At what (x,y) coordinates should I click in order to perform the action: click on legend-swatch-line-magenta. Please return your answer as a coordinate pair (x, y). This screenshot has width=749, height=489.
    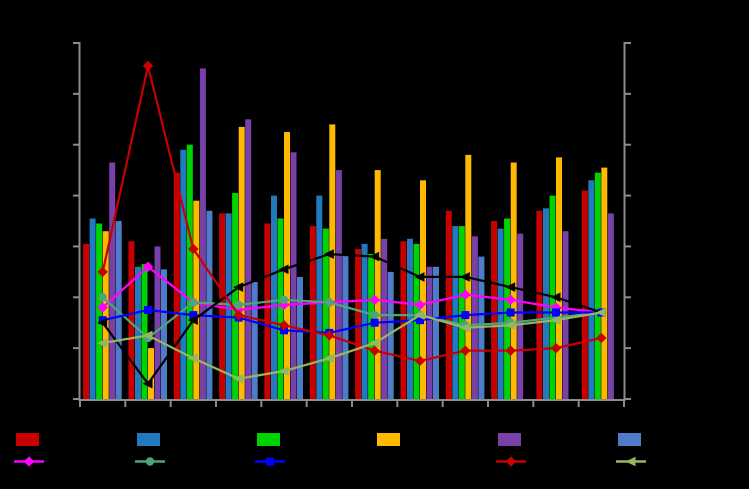
    Looking at the image, I should click on (29, 461).